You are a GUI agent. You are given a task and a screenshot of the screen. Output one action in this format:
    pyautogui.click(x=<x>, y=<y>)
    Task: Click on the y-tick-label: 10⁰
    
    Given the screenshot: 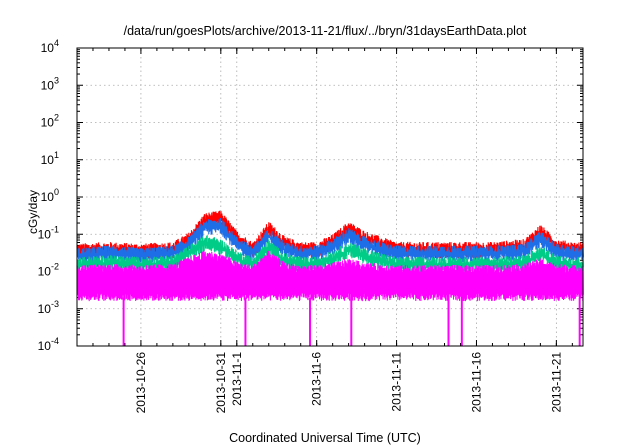 What is the action you would take?
    pyautogui.click(x=50, y=195)
    